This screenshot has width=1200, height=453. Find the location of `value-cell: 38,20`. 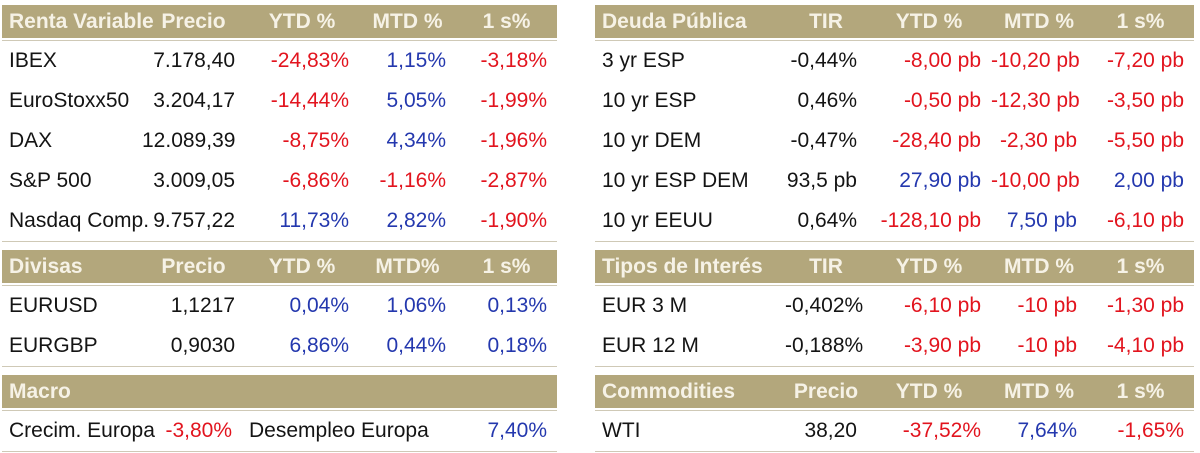

value-cell: 38,20 is located at coordinates (830, 430).